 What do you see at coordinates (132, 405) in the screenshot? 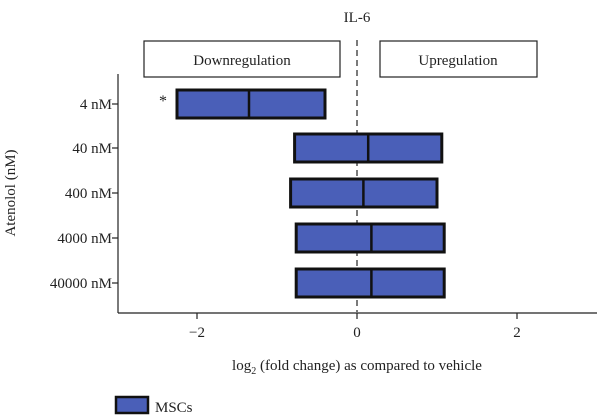
I see `legend-swatch` at bounding box center [132, 405].